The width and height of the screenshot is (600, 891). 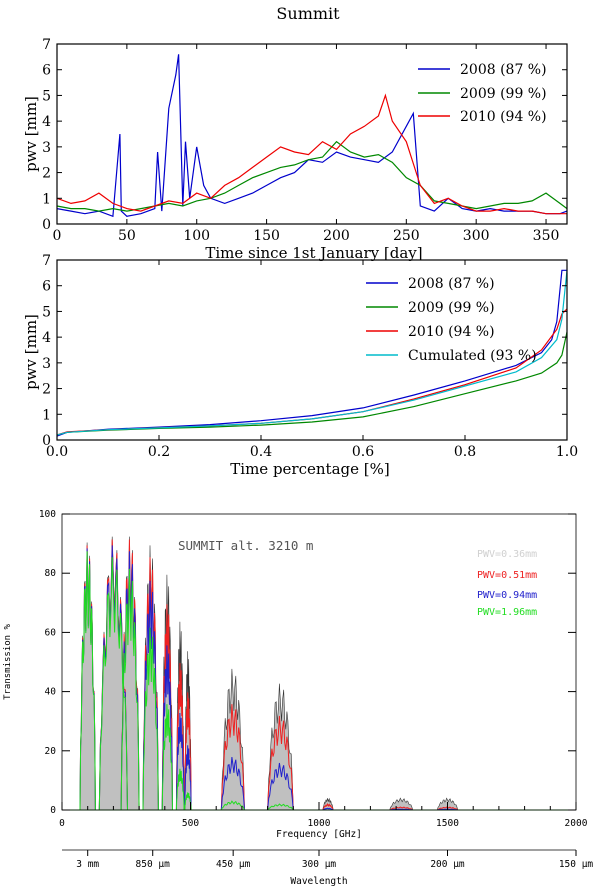 What do you see at coordinates (465, 452) in the screenshot?
I see `c2-xtick-label-4: 0.8` at bounding box center [465, 452].